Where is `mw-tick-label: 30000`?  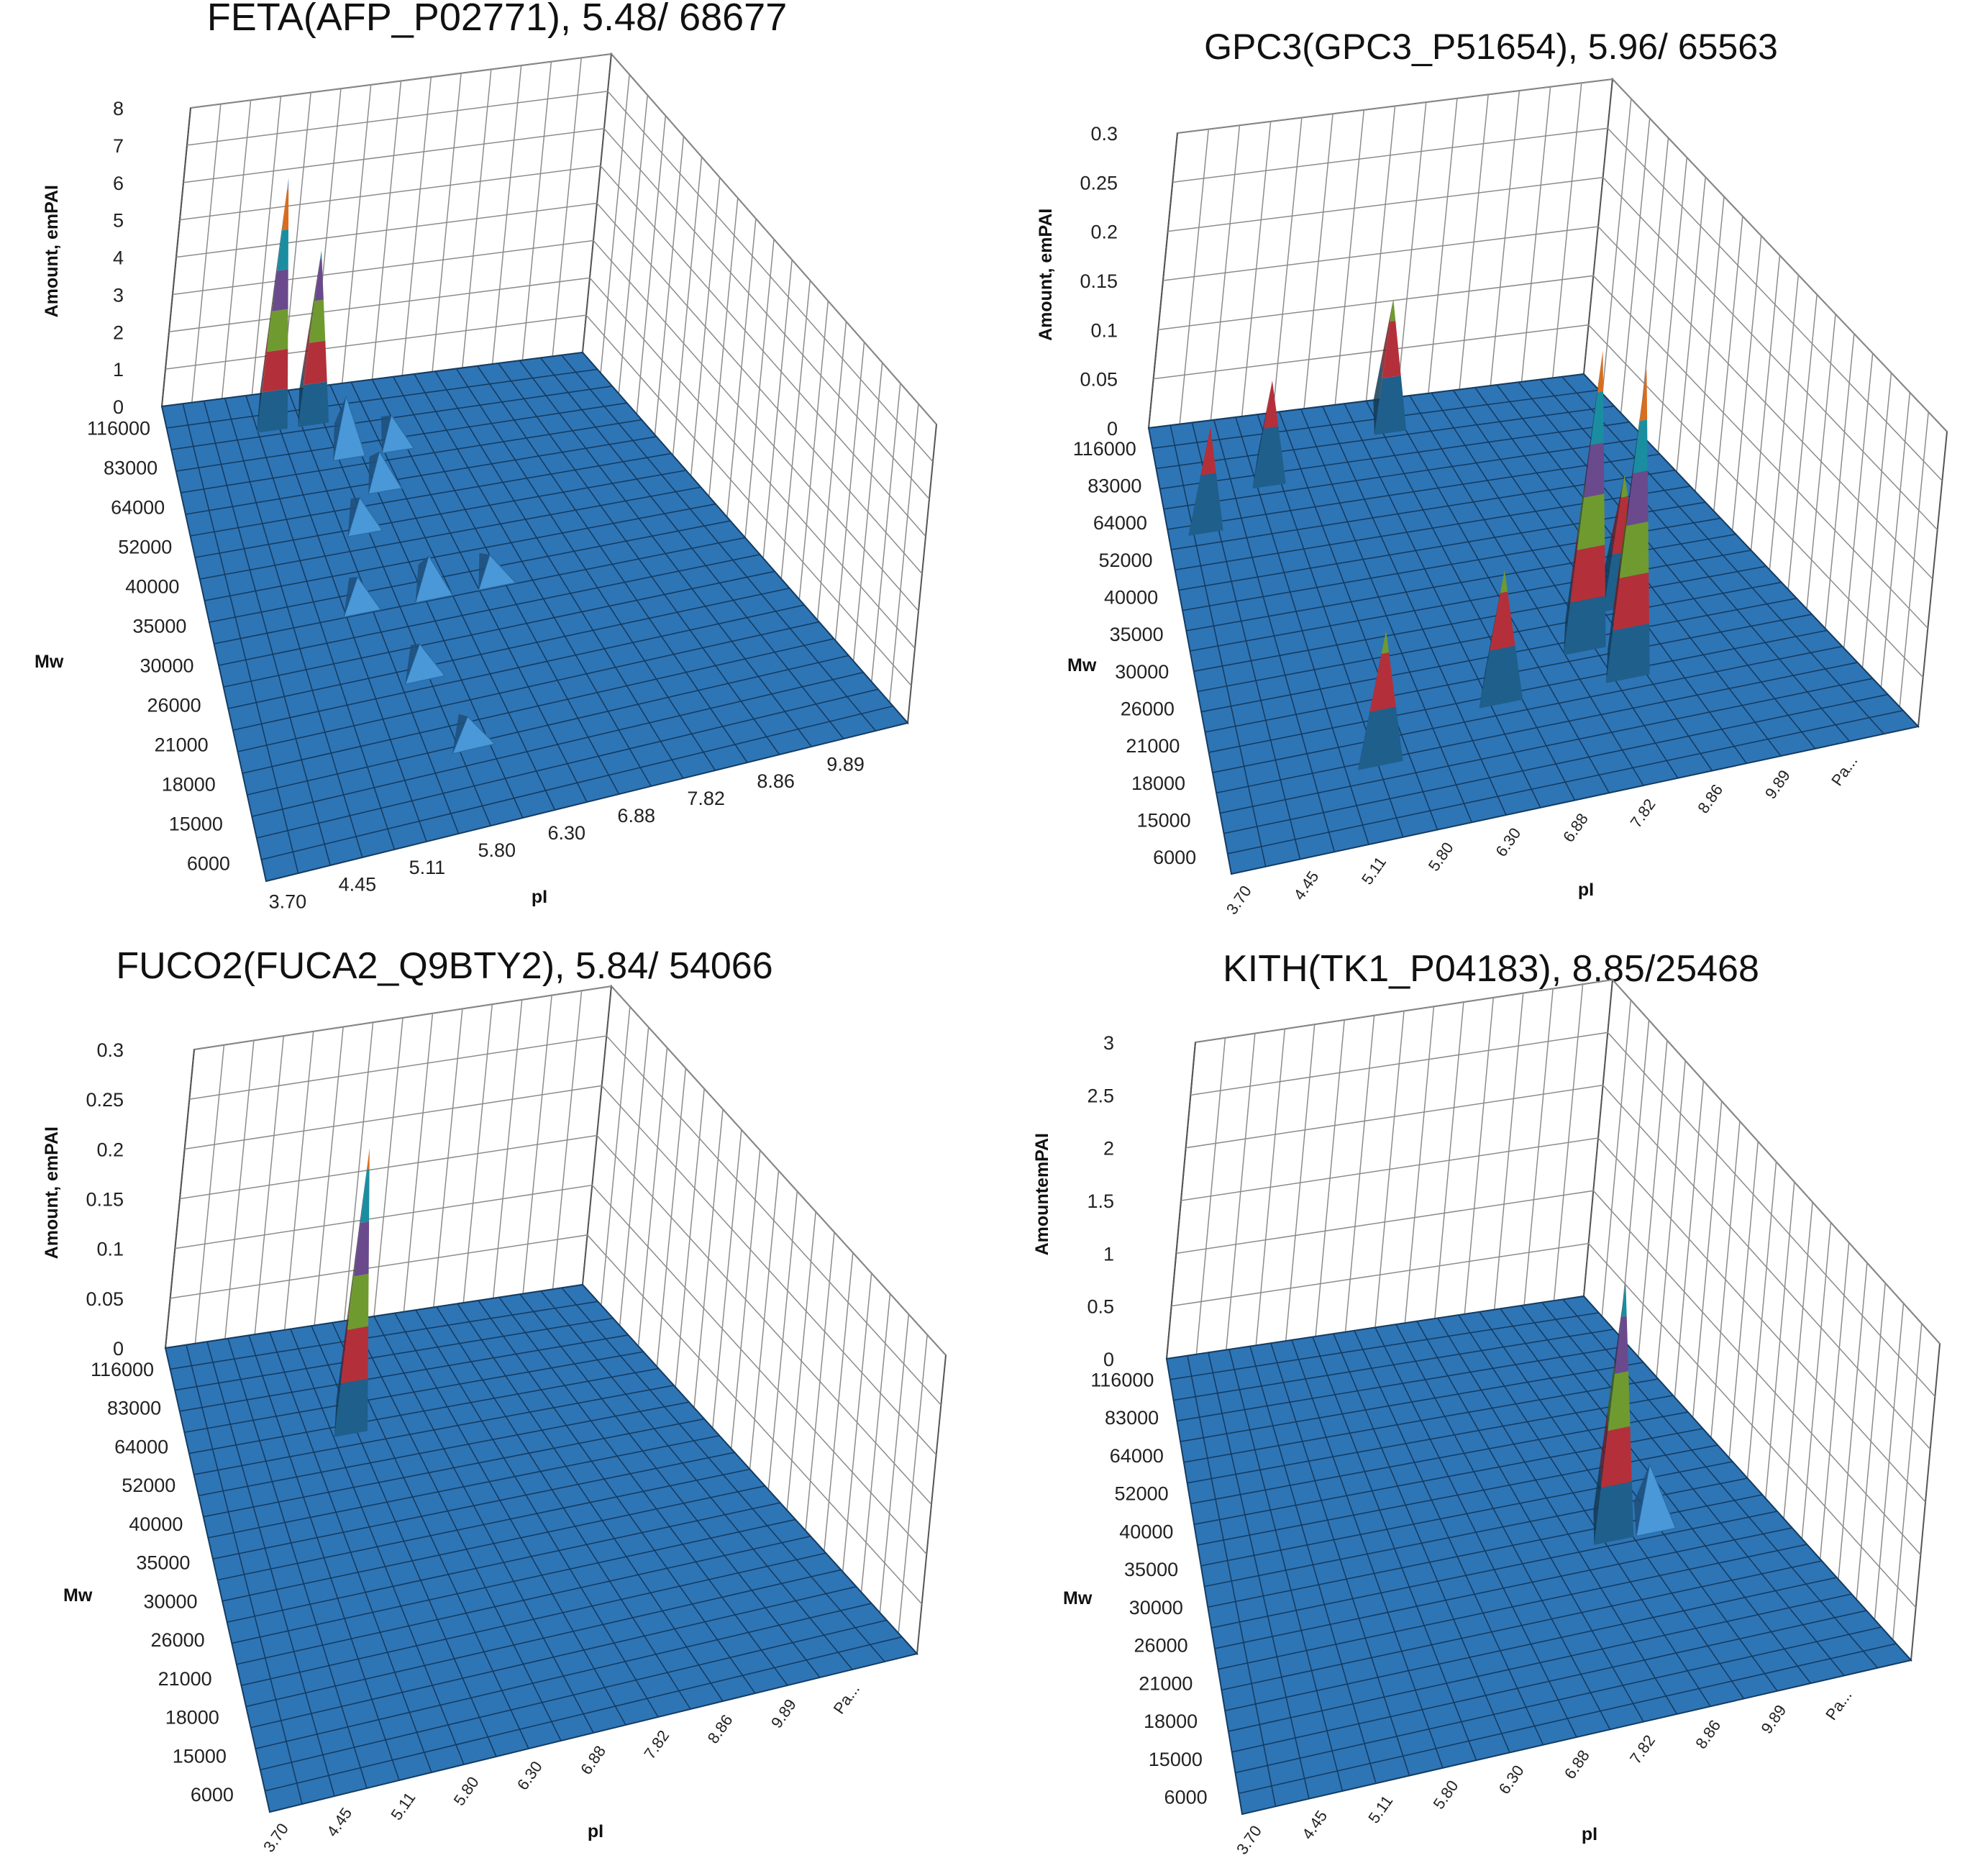 mw-tick-label: 30000 is located at coordinates (1142, 672).